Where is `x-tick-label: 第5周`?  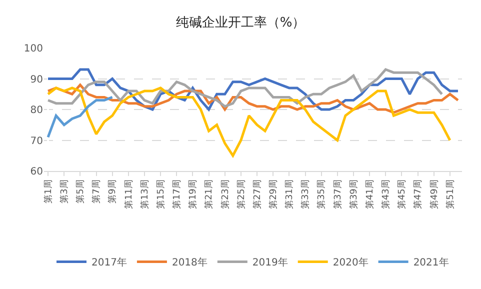
x-tick-label: 第5周 is located at coordinates (80, 192).